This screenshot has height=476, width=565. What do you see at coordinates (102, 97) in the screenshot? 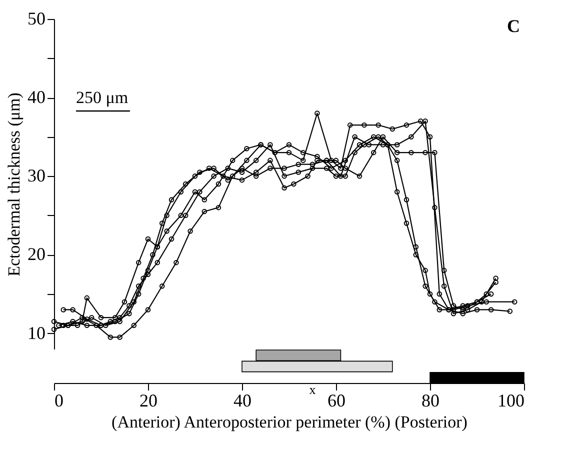
I see `annotation: 250 μm` at bounding box center [102, 97].